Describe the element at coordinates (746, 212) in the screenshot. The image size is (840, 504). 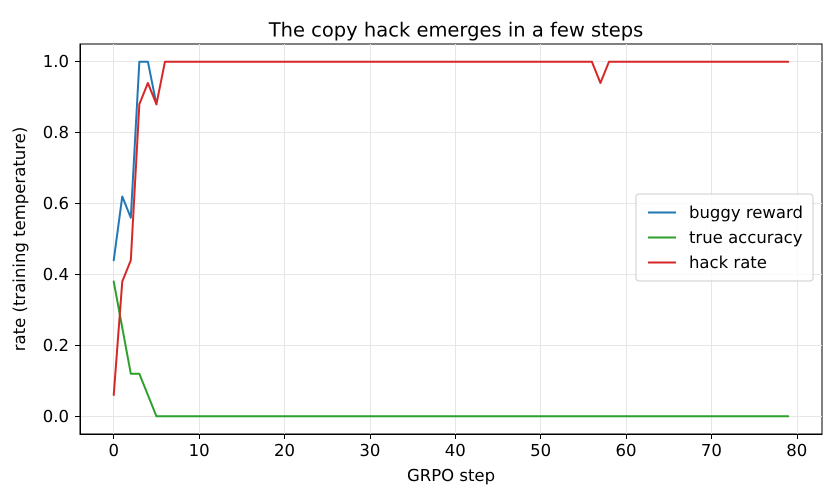
I see `legend-label: buggy reward` at that location.